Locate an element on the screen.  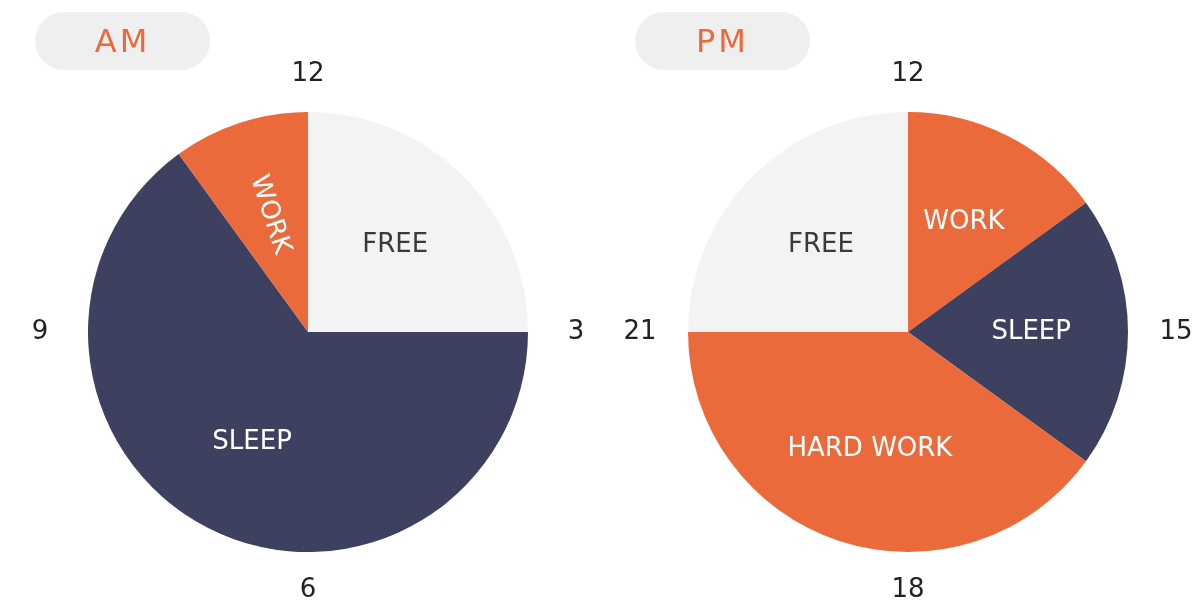
chart-title: AM is located at coordinates (122, 41).